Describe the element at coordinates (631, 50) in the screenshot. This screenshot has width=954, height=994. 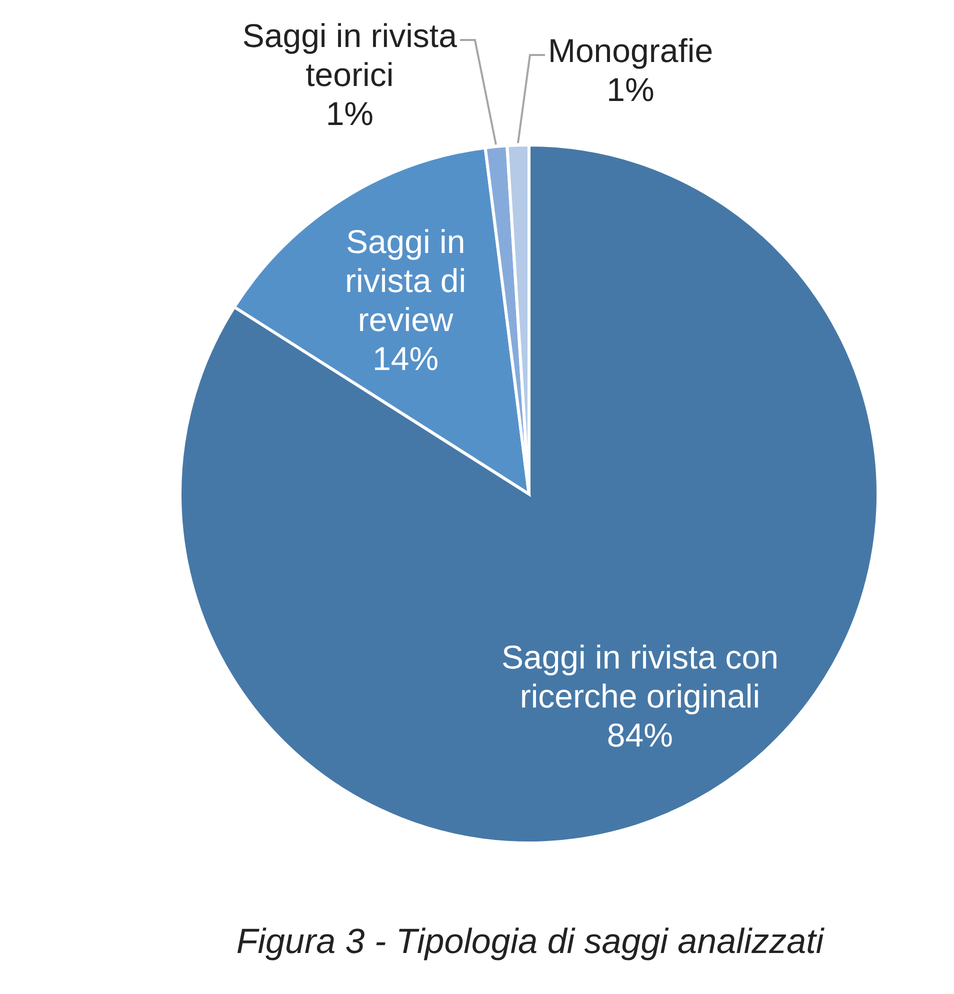
I see `slice-label: Monografie` at that location.